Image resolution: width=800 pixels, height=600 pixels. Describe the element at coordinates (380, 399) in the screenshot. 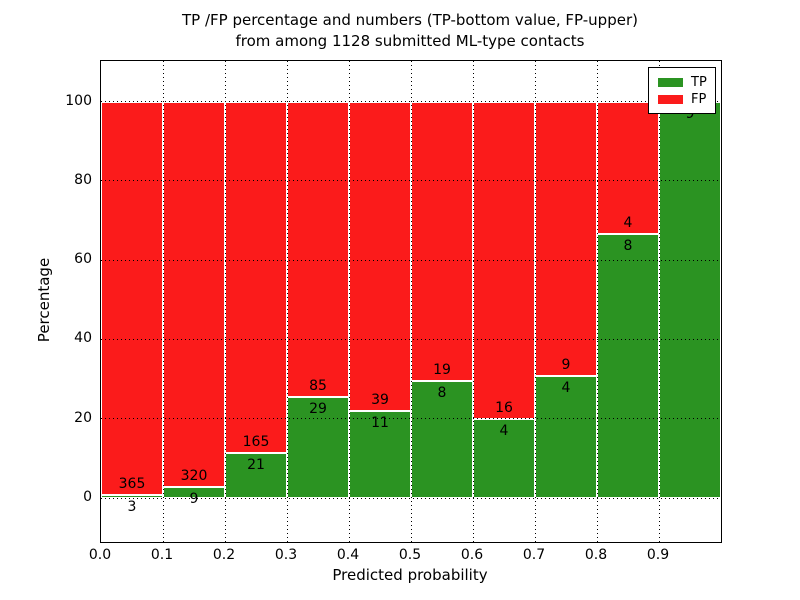

I see `fp-count-label: 39` at that location.